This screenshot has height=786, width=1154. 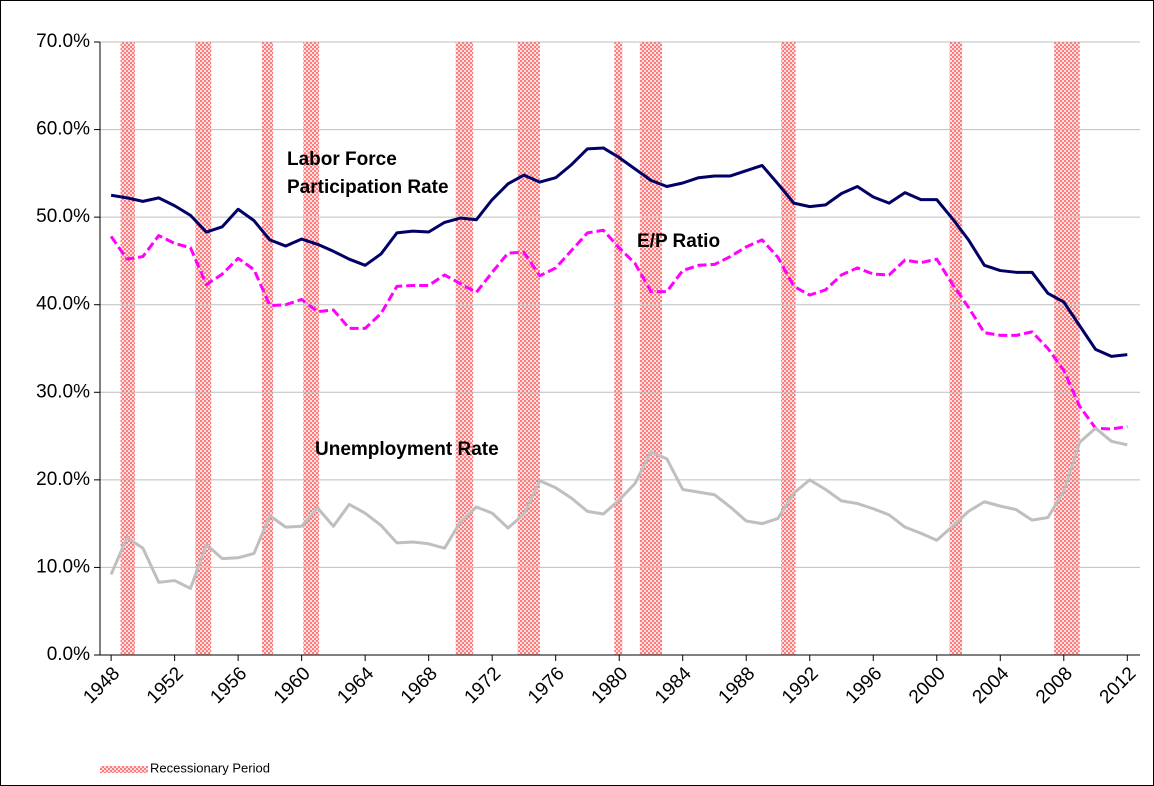 I want to click on y-tick-label: 20.0%, so click(x=63, y=479).